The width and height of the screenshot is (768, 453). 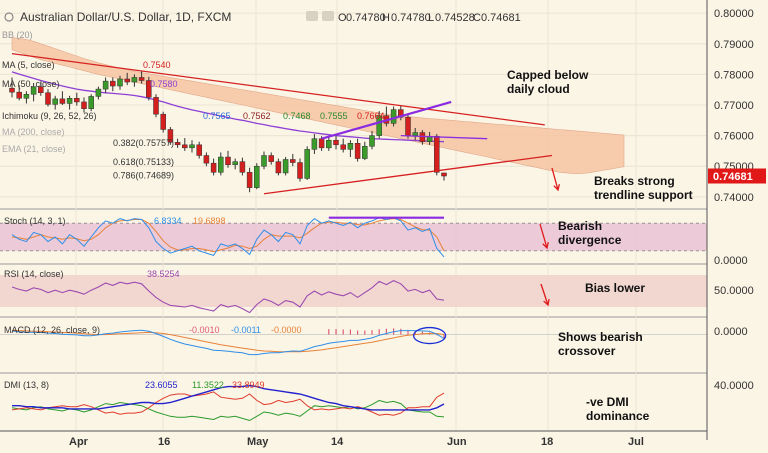 What do you see at coordinates (731, 261) in the screenshot?
I see `stoch-axis-tick: 0.0000` at bounding box center [731, 261].